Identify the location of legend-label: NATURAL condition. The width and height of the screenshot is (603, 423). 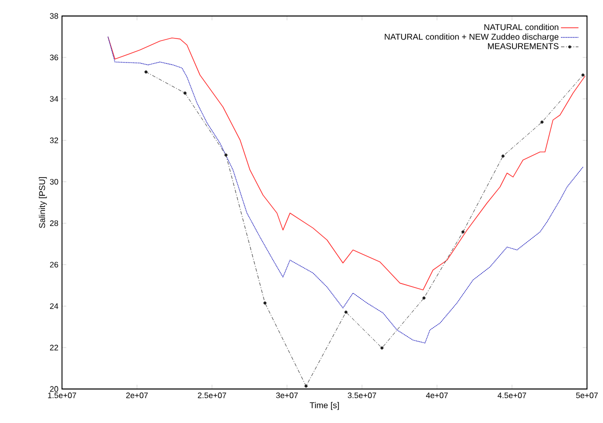
(521, 27).